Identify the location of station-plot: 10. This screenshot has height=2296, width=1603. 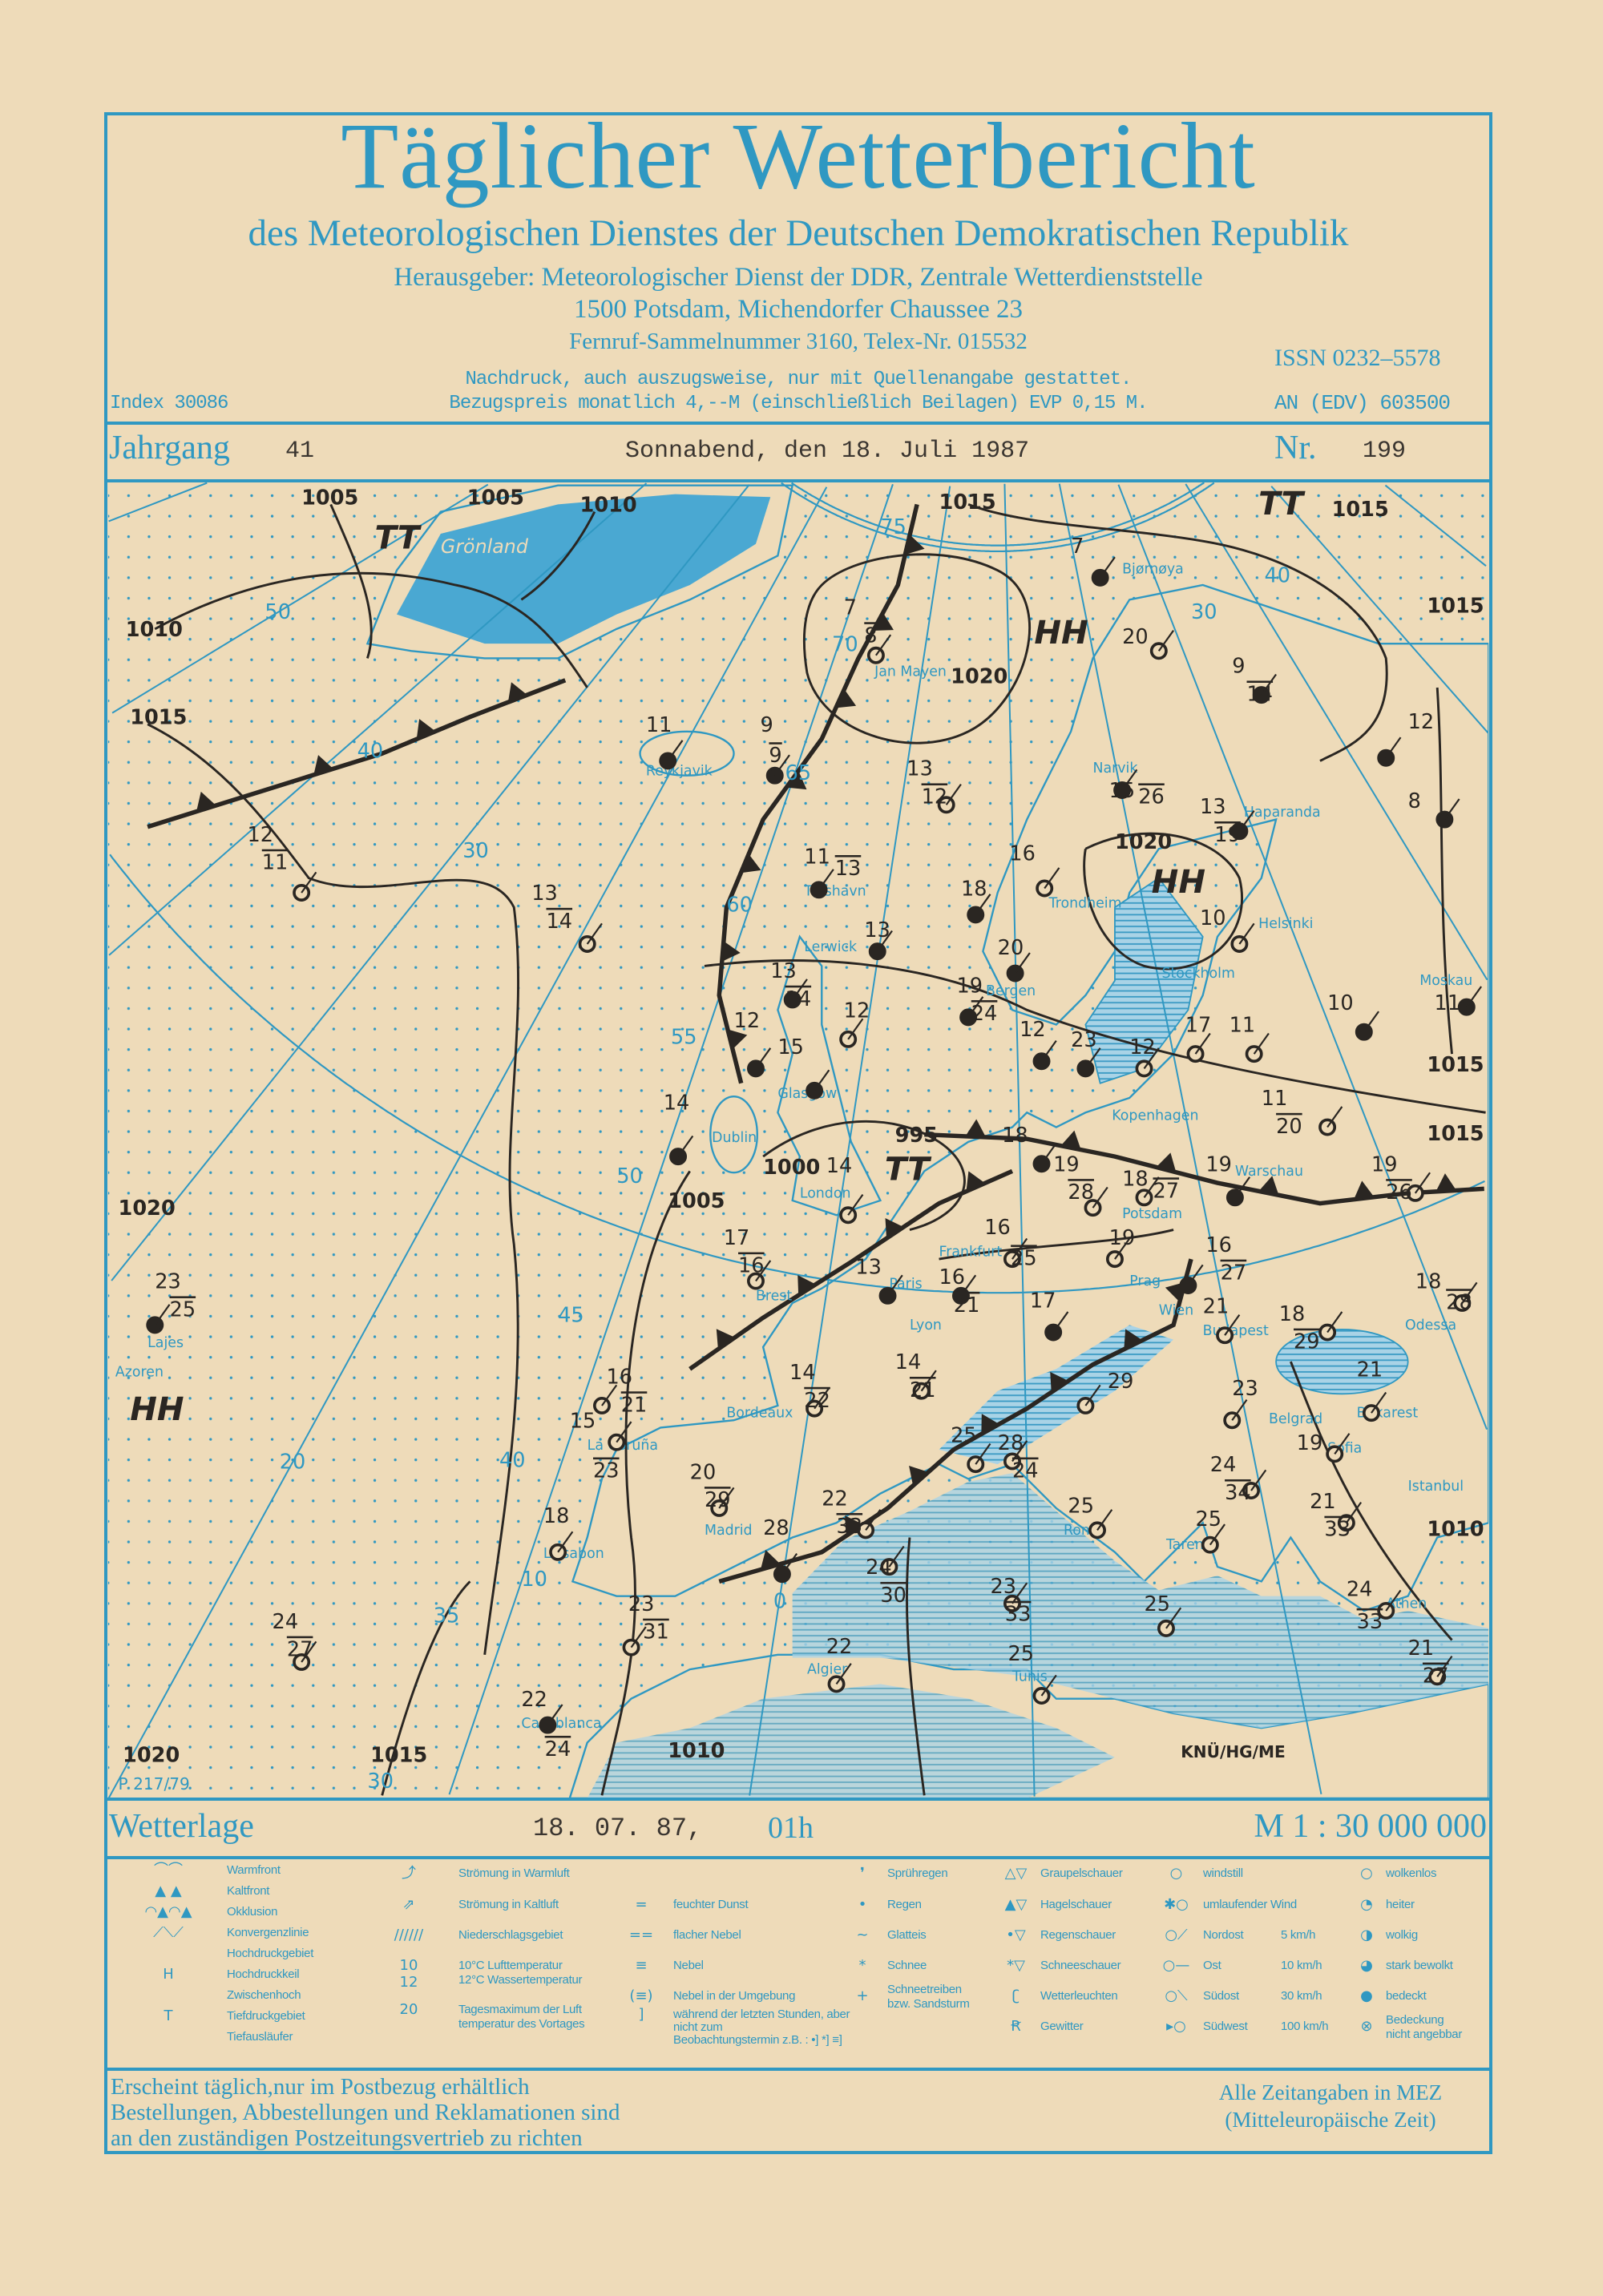
(1227, 929).